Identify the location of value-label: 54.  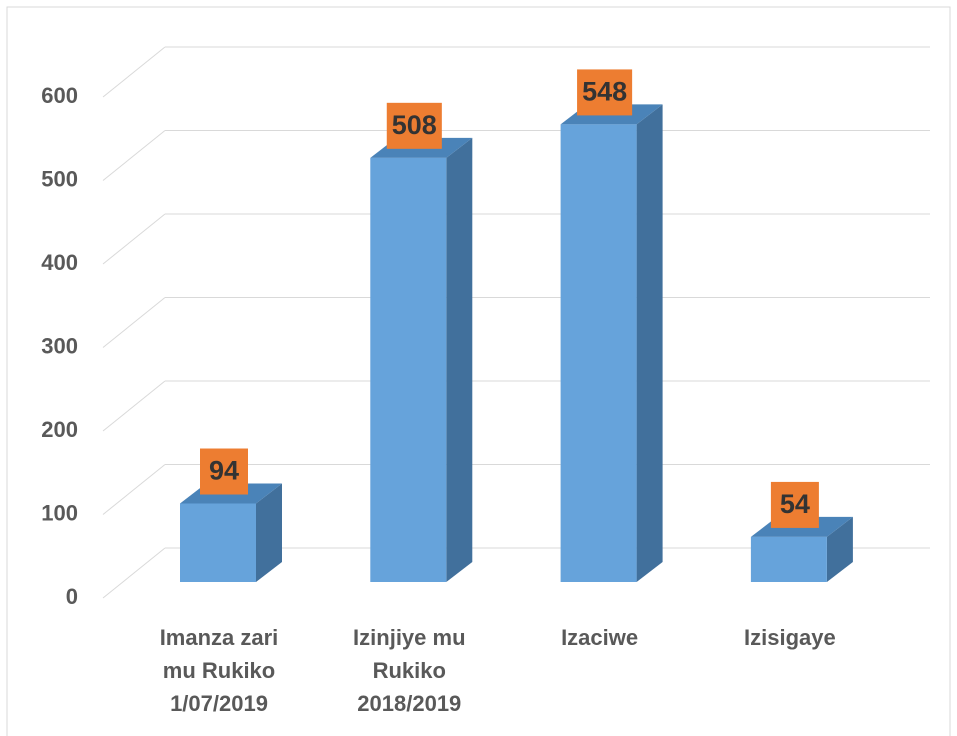
(795, 504).